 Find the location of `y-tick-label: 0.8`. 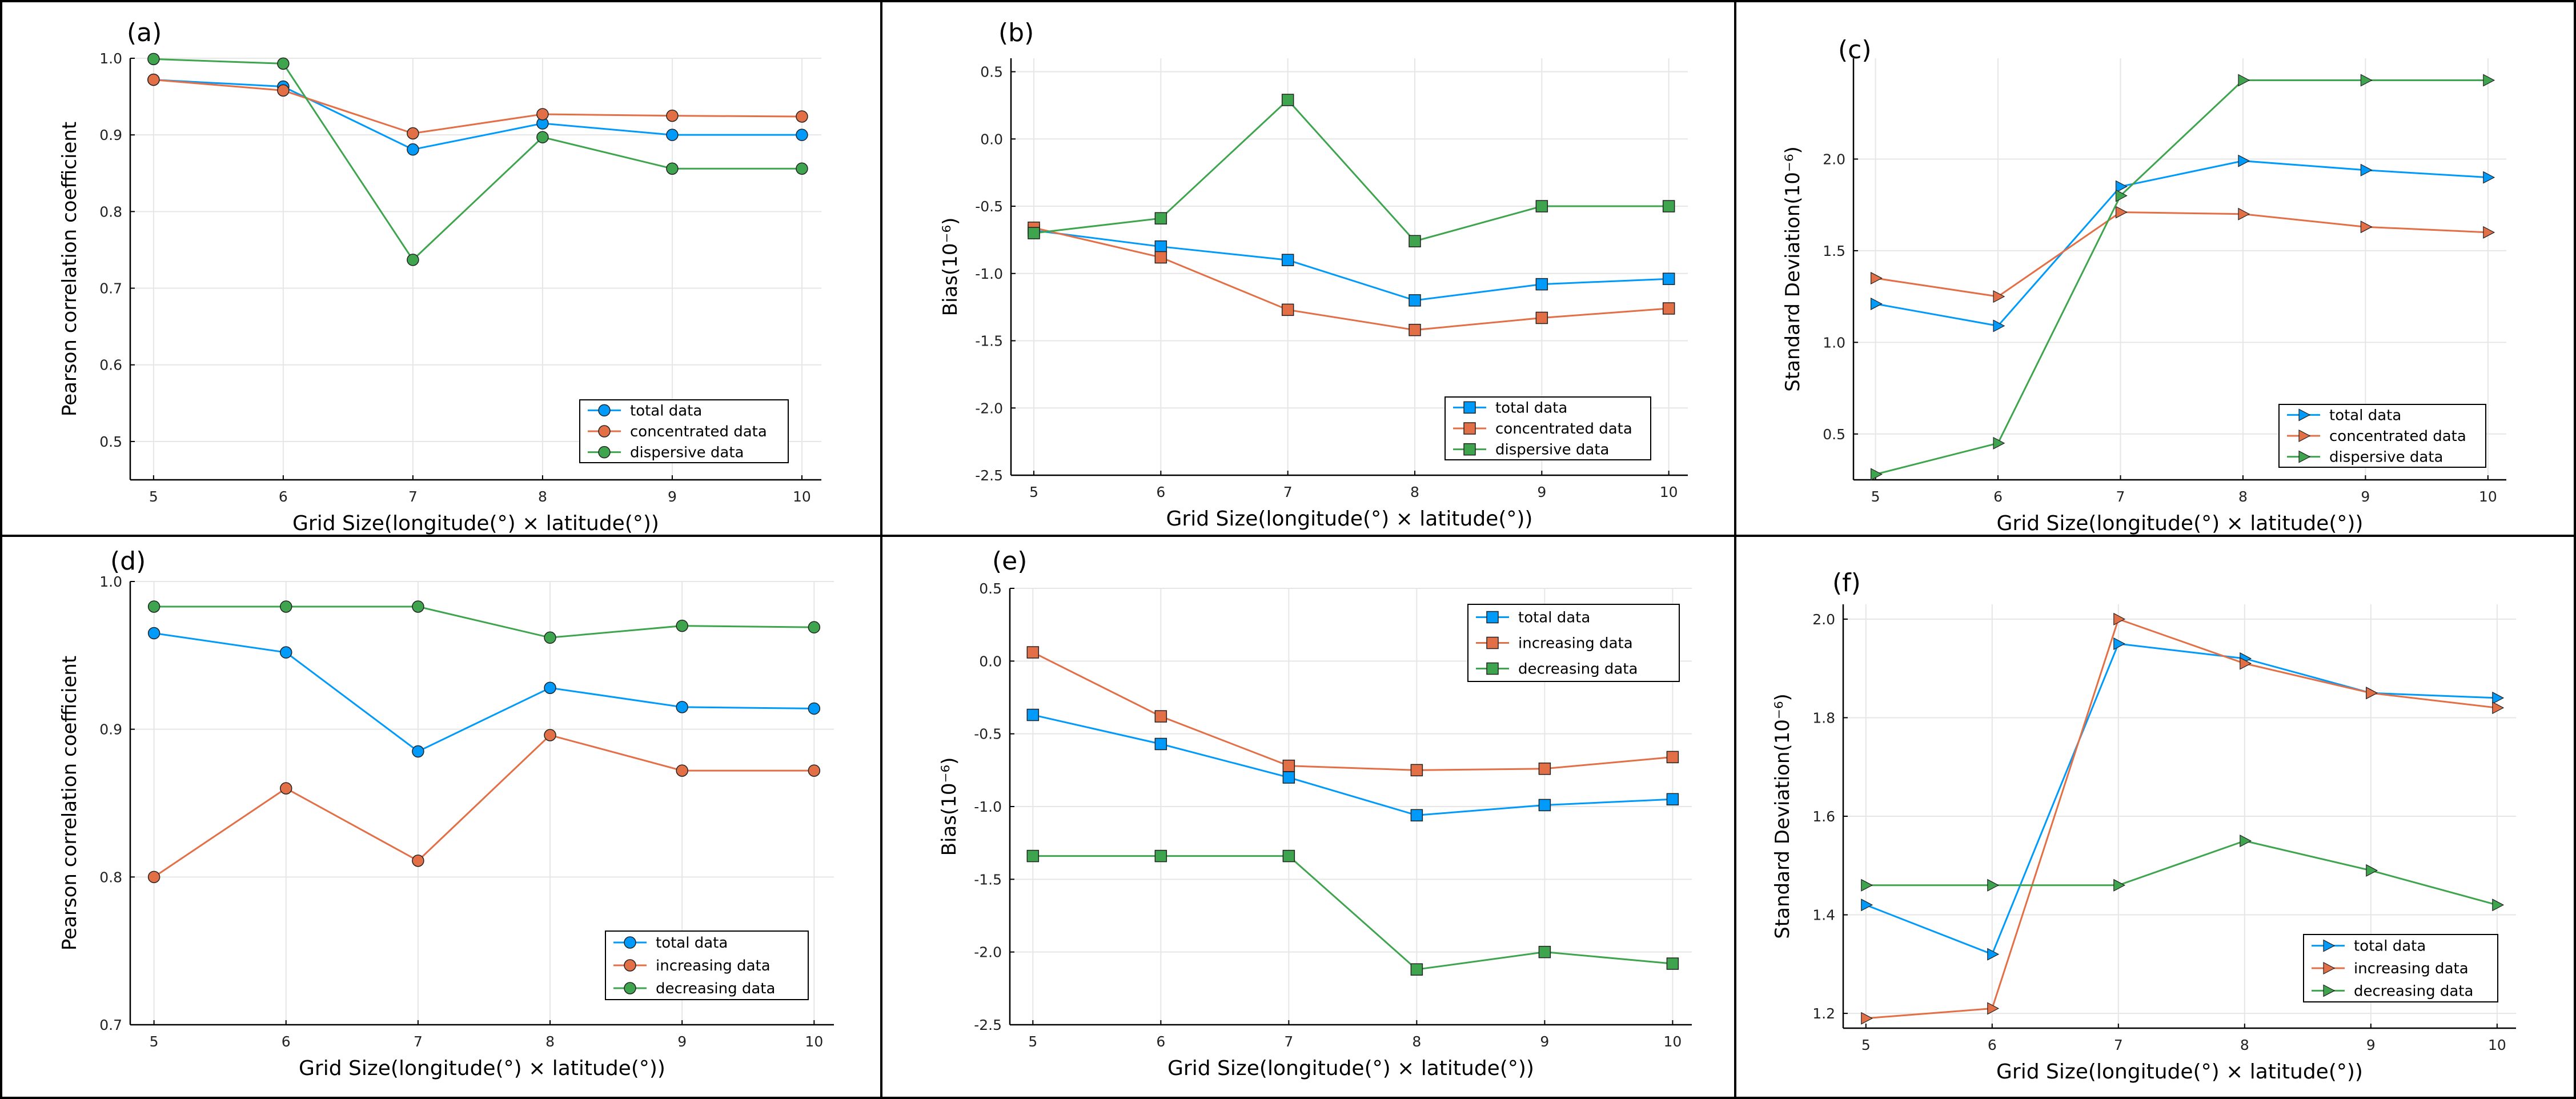

y-tick-label: 0.8 is located at coordinates (110, 877).